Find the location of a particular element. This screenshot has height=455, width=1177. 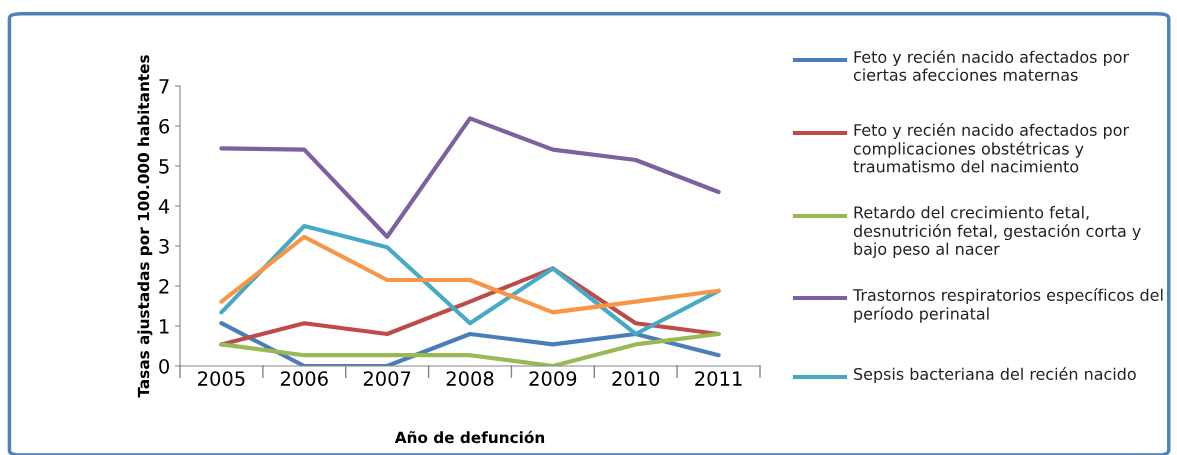

y-tick-label: 0 is located at coordinates (164, 366).